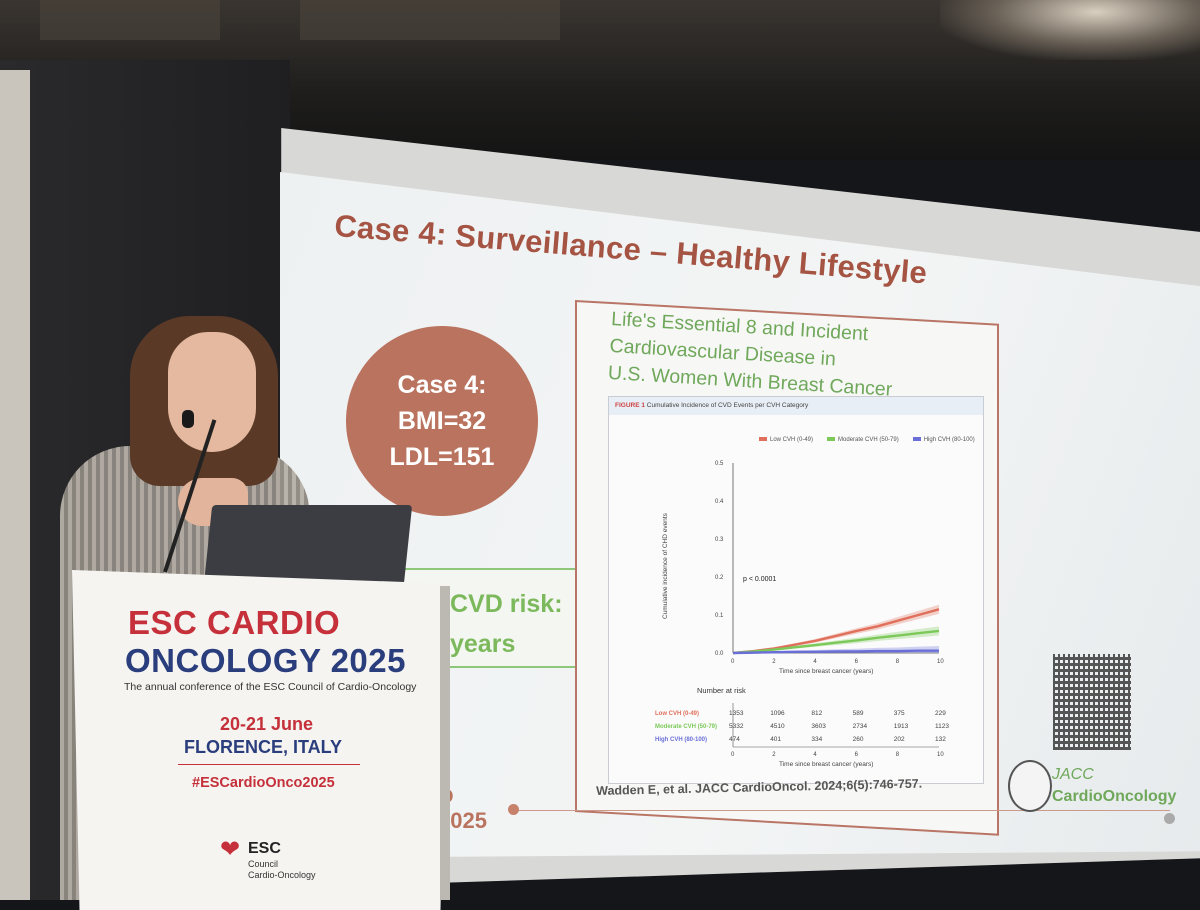  I want to click on risk-value: 401, so click(775, 739).